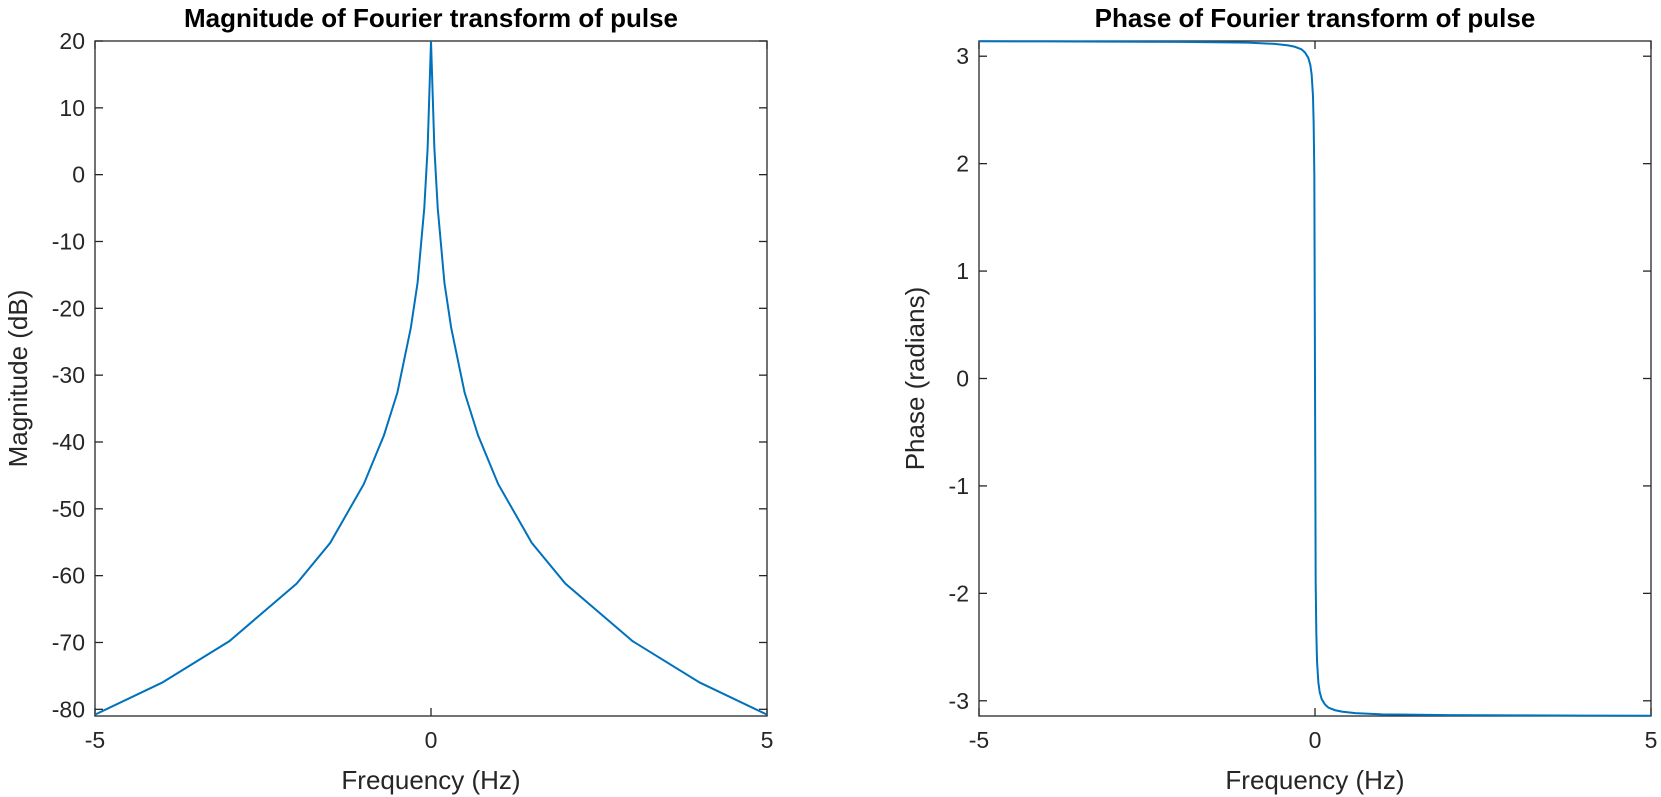 This screenshot has height=797, width=1661. I want to click on y-tick-label: -50, so click(68, 509).